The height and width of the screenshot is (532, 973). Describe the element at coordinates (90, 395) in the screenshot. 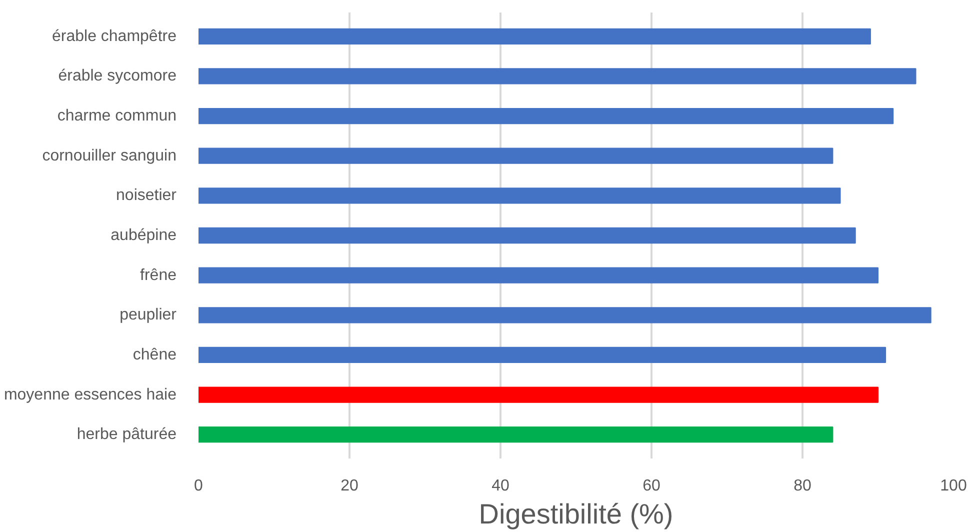

I see `y-tick-label: moyenne essences haie` at that location.